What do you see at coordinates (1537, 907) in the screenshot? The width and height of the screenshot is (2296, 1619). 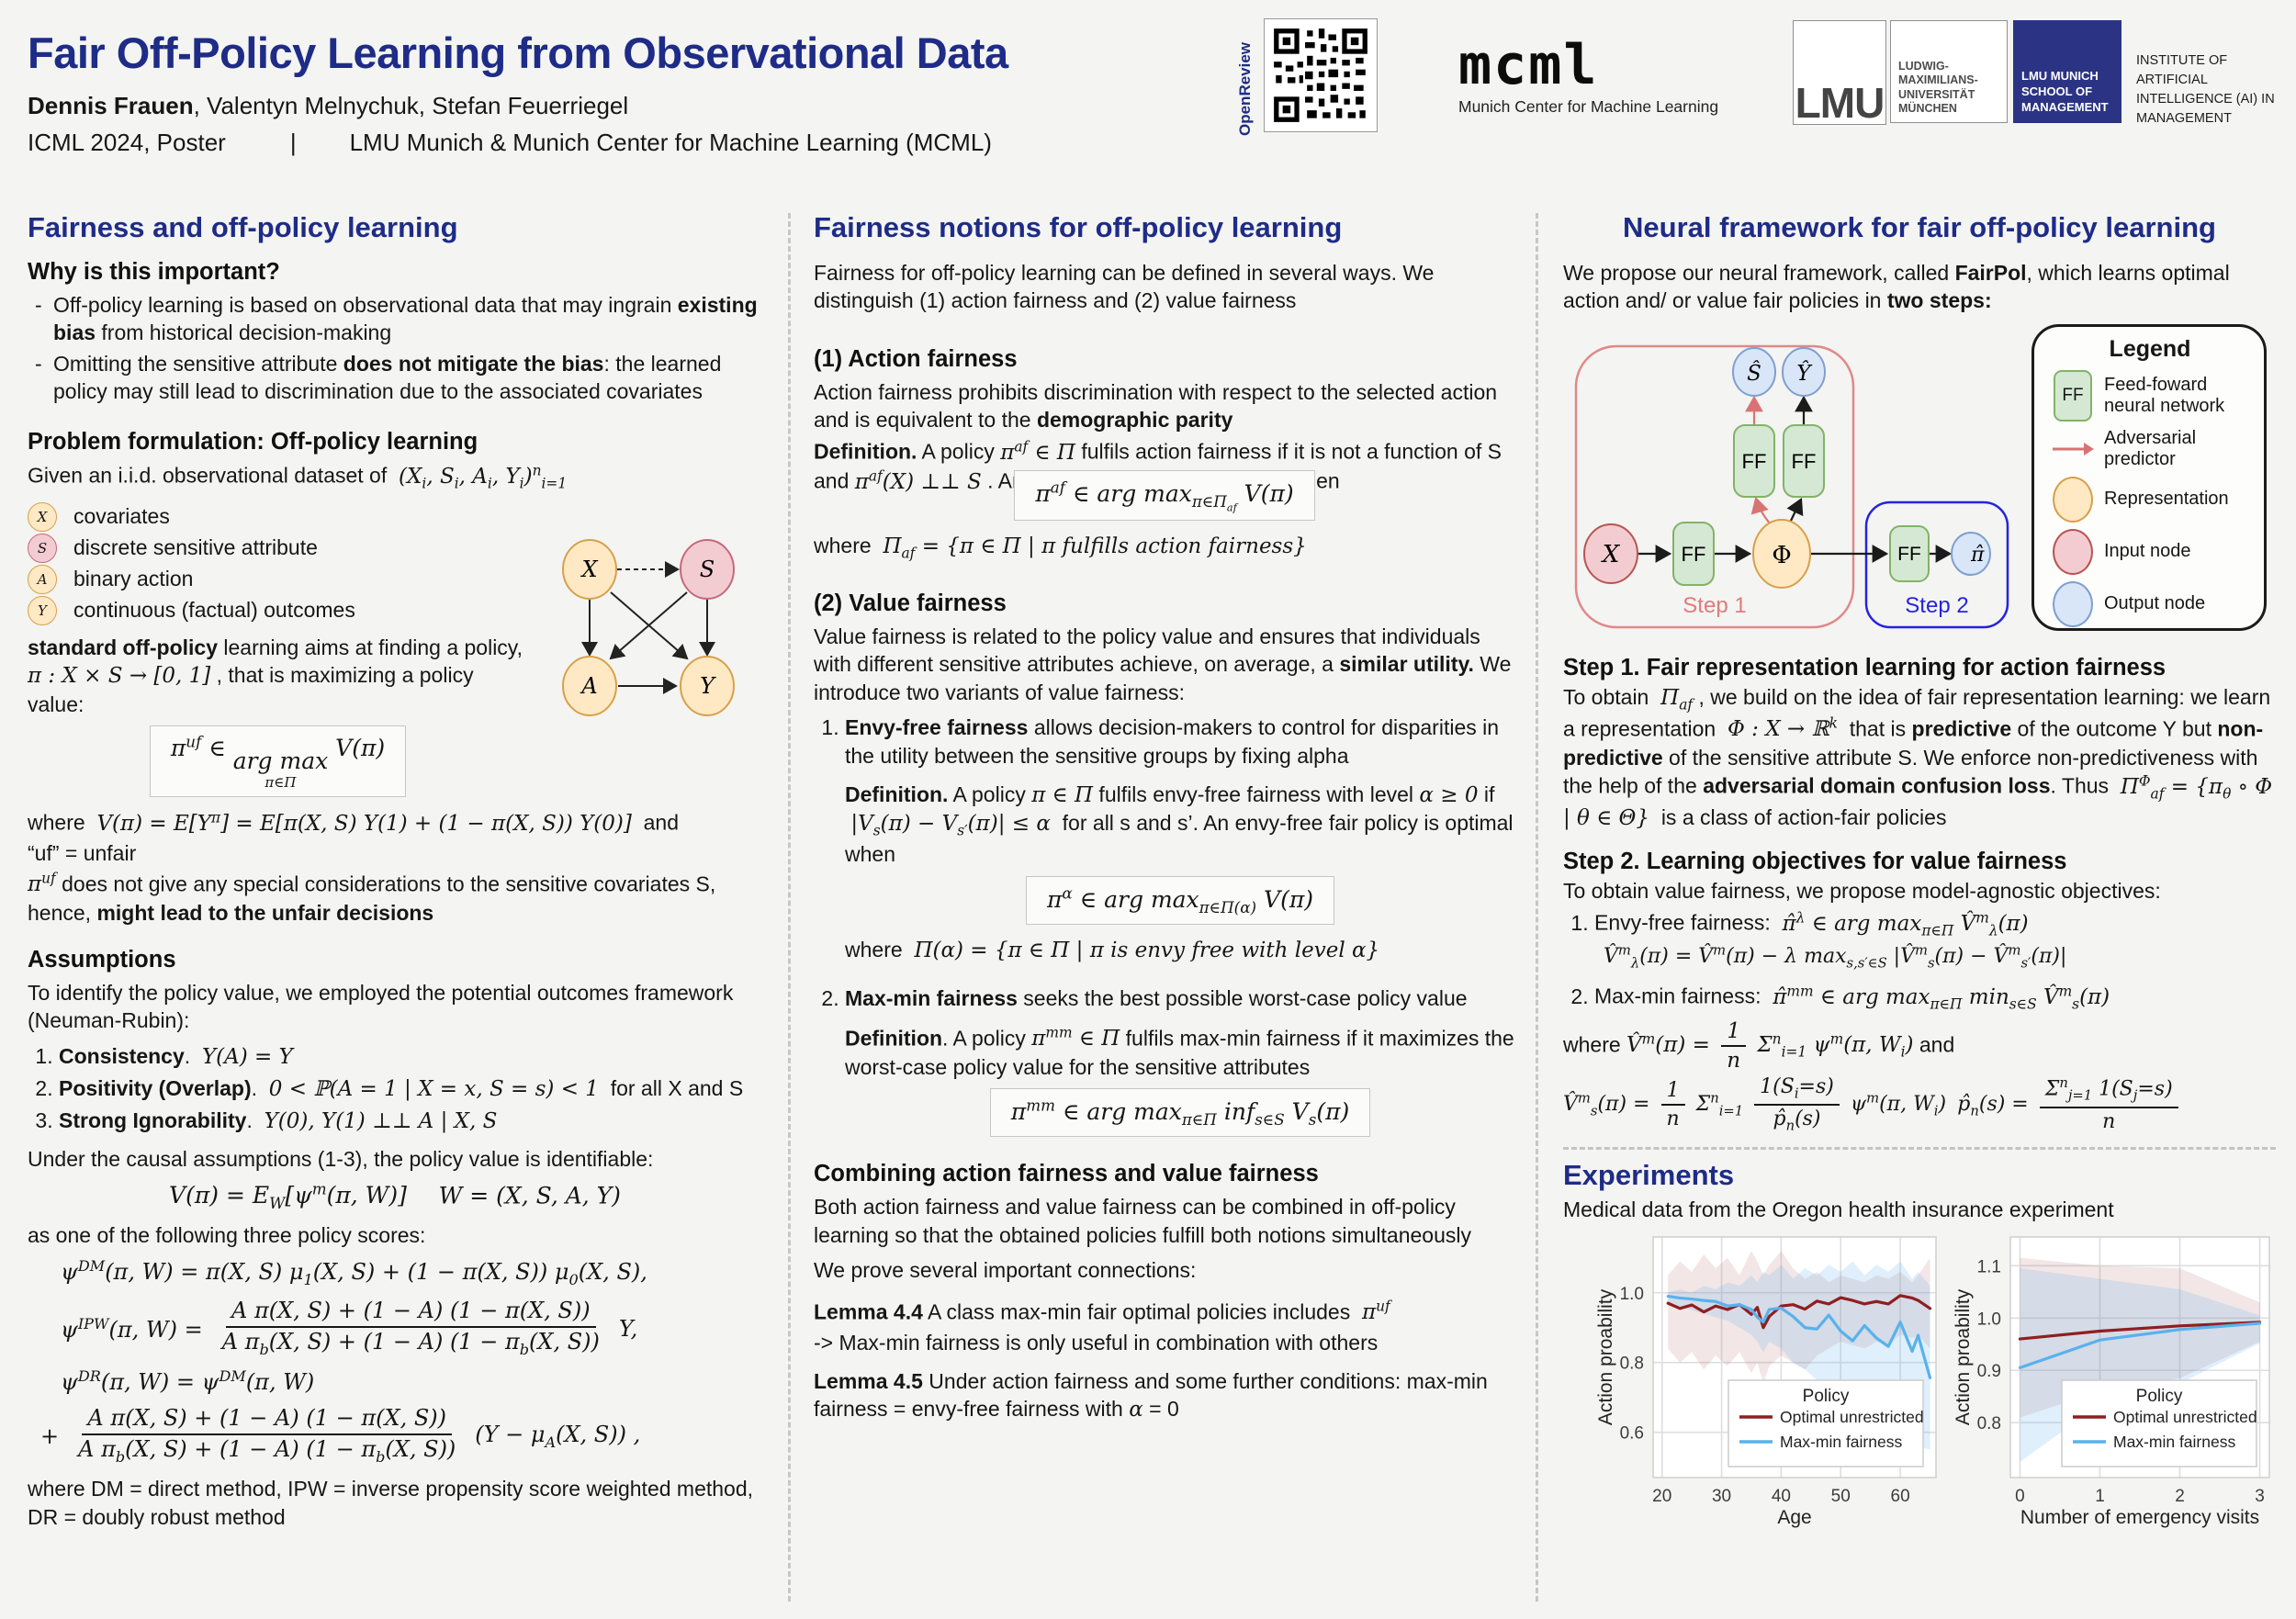 I see `column-separator` at bounding box center [1537, 907].